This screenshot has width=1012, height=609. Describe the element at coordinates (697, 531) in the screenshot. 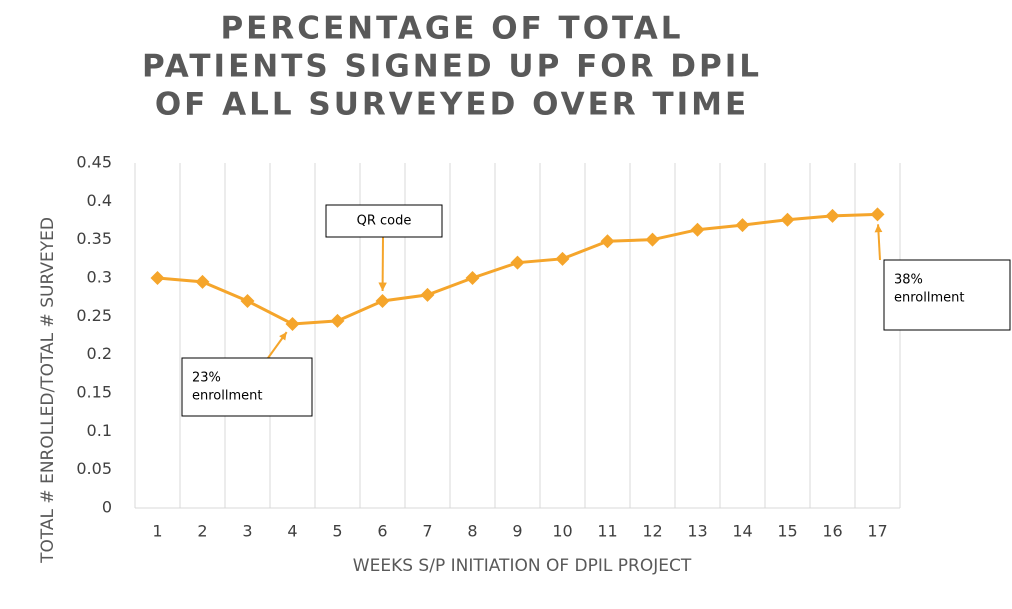

I see `x-tick-label: 13` at that location.